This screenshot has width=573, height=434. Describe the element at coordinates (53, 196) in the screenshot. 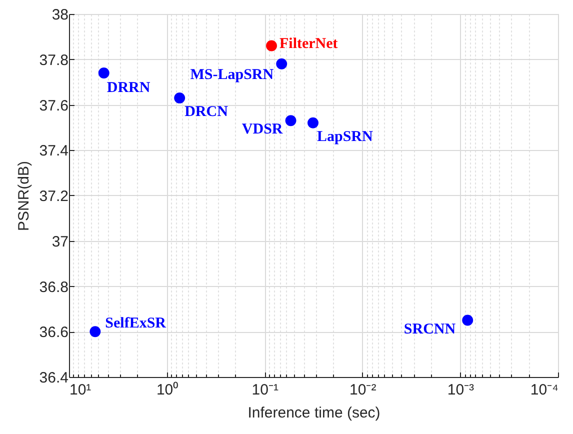

I see `y-tick-label: 37.2` at that location.